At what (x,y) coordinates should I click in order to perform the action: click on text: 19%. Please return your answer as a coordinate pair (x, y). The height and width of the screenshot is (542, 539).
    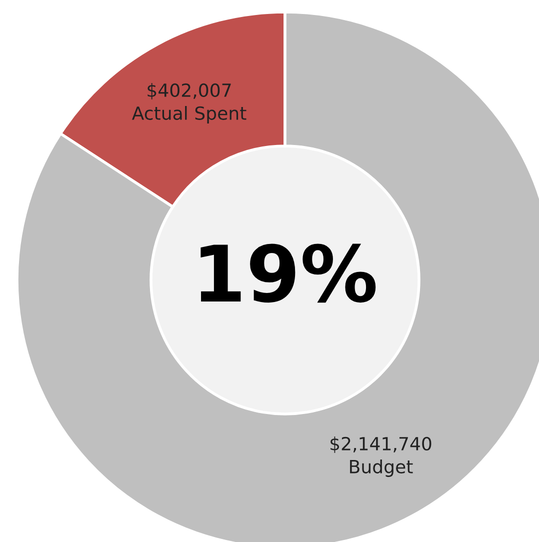
    Looking at the image, I should click on (288, 273).